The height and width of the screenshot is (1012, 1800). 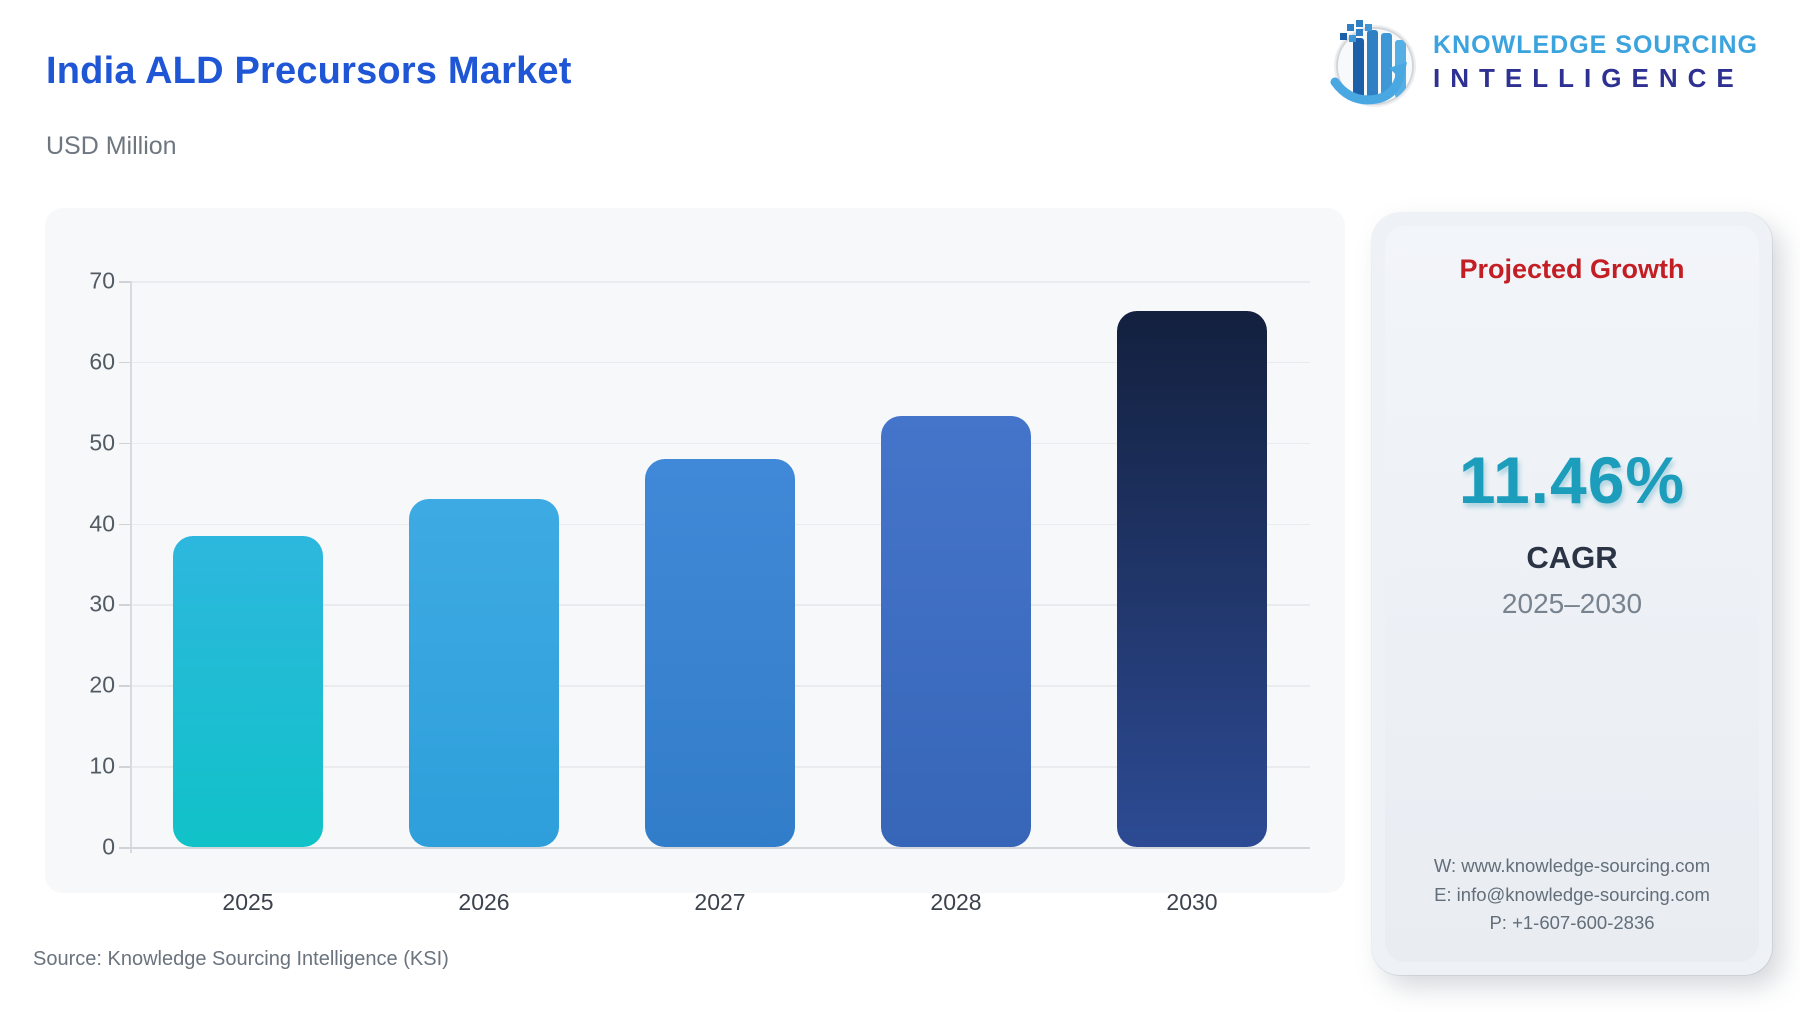 What do you see at coordinates (102, 603) in the screenshot?
I see `y-tick-label: 30` at bounding box center [102, 603].